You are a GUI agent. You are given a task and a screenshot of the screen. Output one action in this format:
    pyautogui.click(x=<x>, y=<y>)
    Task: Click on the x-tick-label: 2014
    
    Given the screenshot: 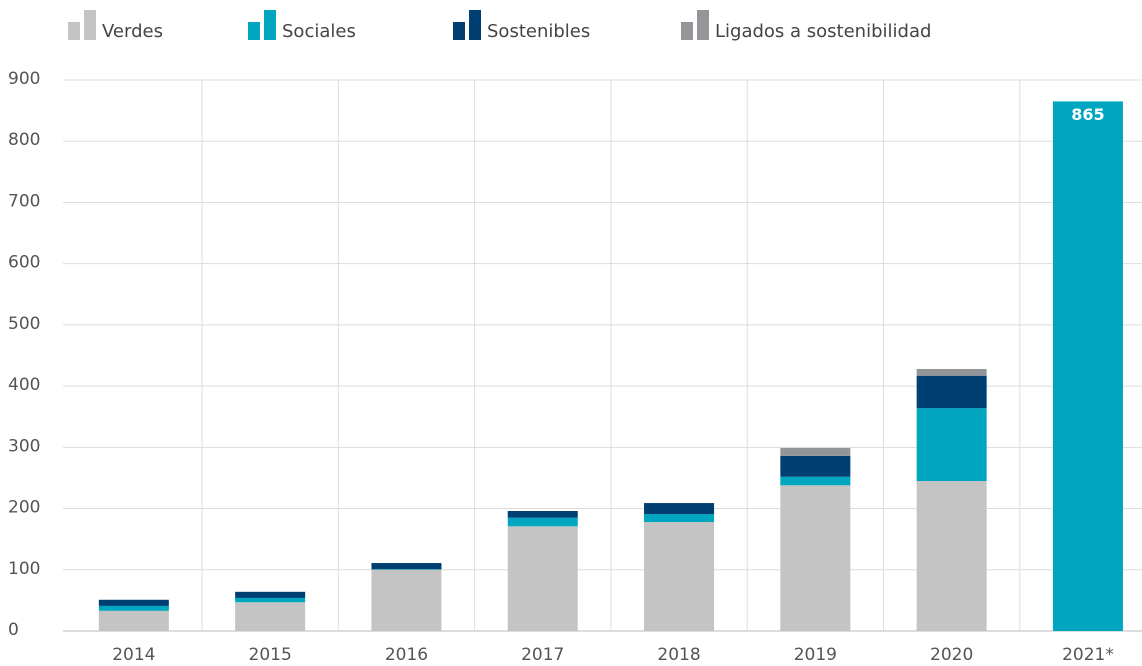 What is the action you would take?
    pyautogui.click(x=133, y=655)
    